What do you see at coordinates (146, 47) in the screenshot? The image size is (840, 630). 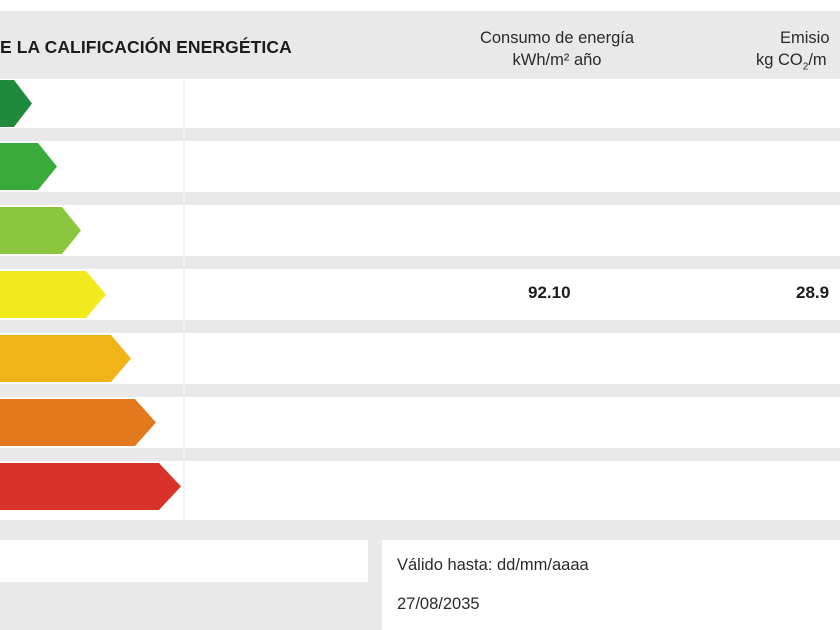 I see `certificate-title: E LA CALIFICACIÓN ENERGÉTICA` at bounding box center [146, 47].